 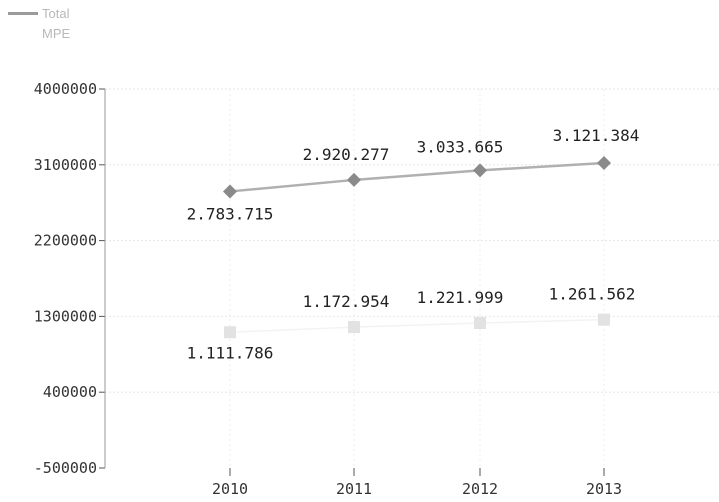 What do you see at coordinates (592, 294) in the screenshot?
I see `data-label-mpe: 1.261.562` at bounding box center [592, 294].